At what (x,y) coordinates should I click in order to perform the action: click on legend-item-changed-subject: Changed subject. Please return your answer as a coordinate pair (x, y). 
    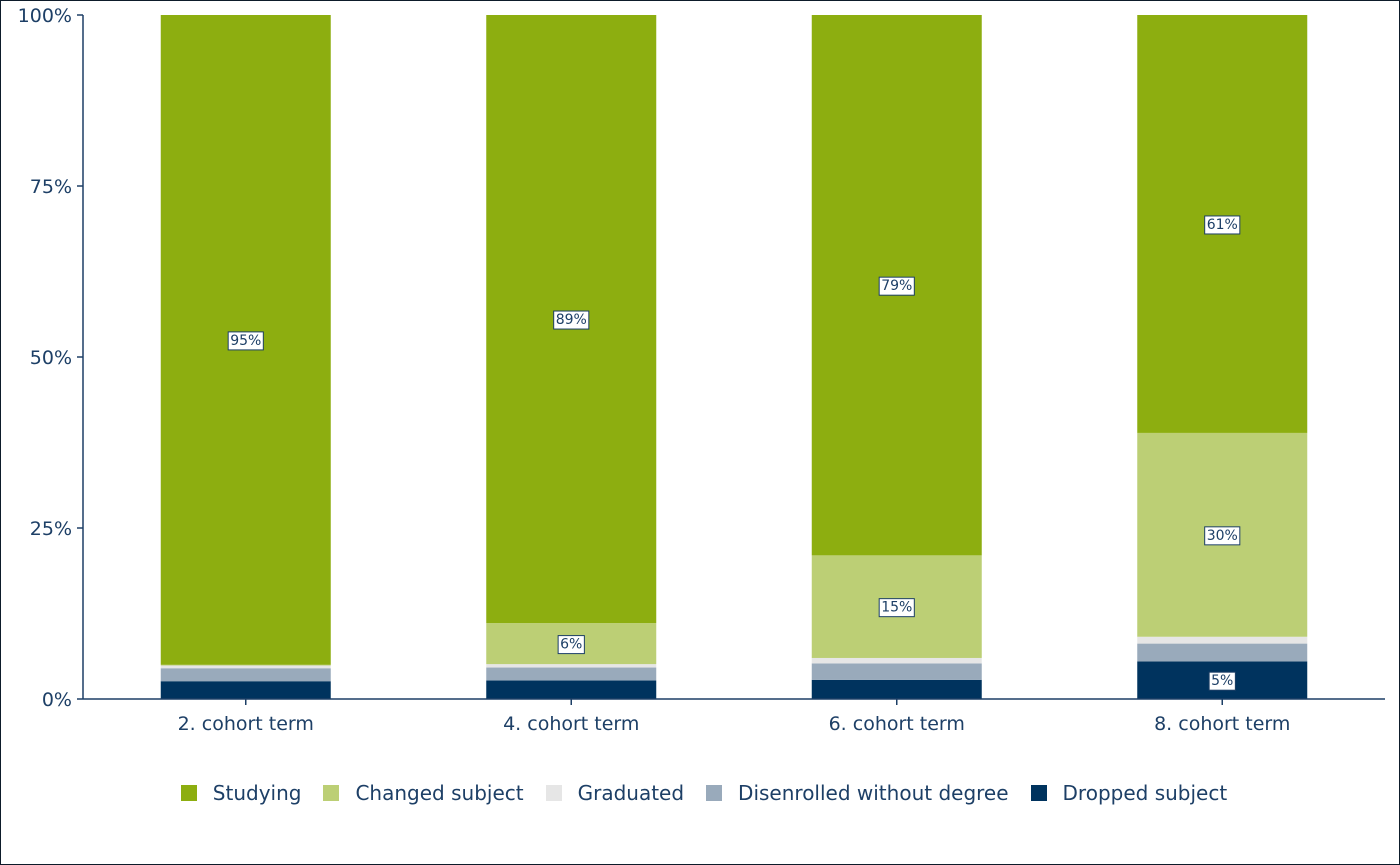
    Looking at the image, I should click on (420, 793).